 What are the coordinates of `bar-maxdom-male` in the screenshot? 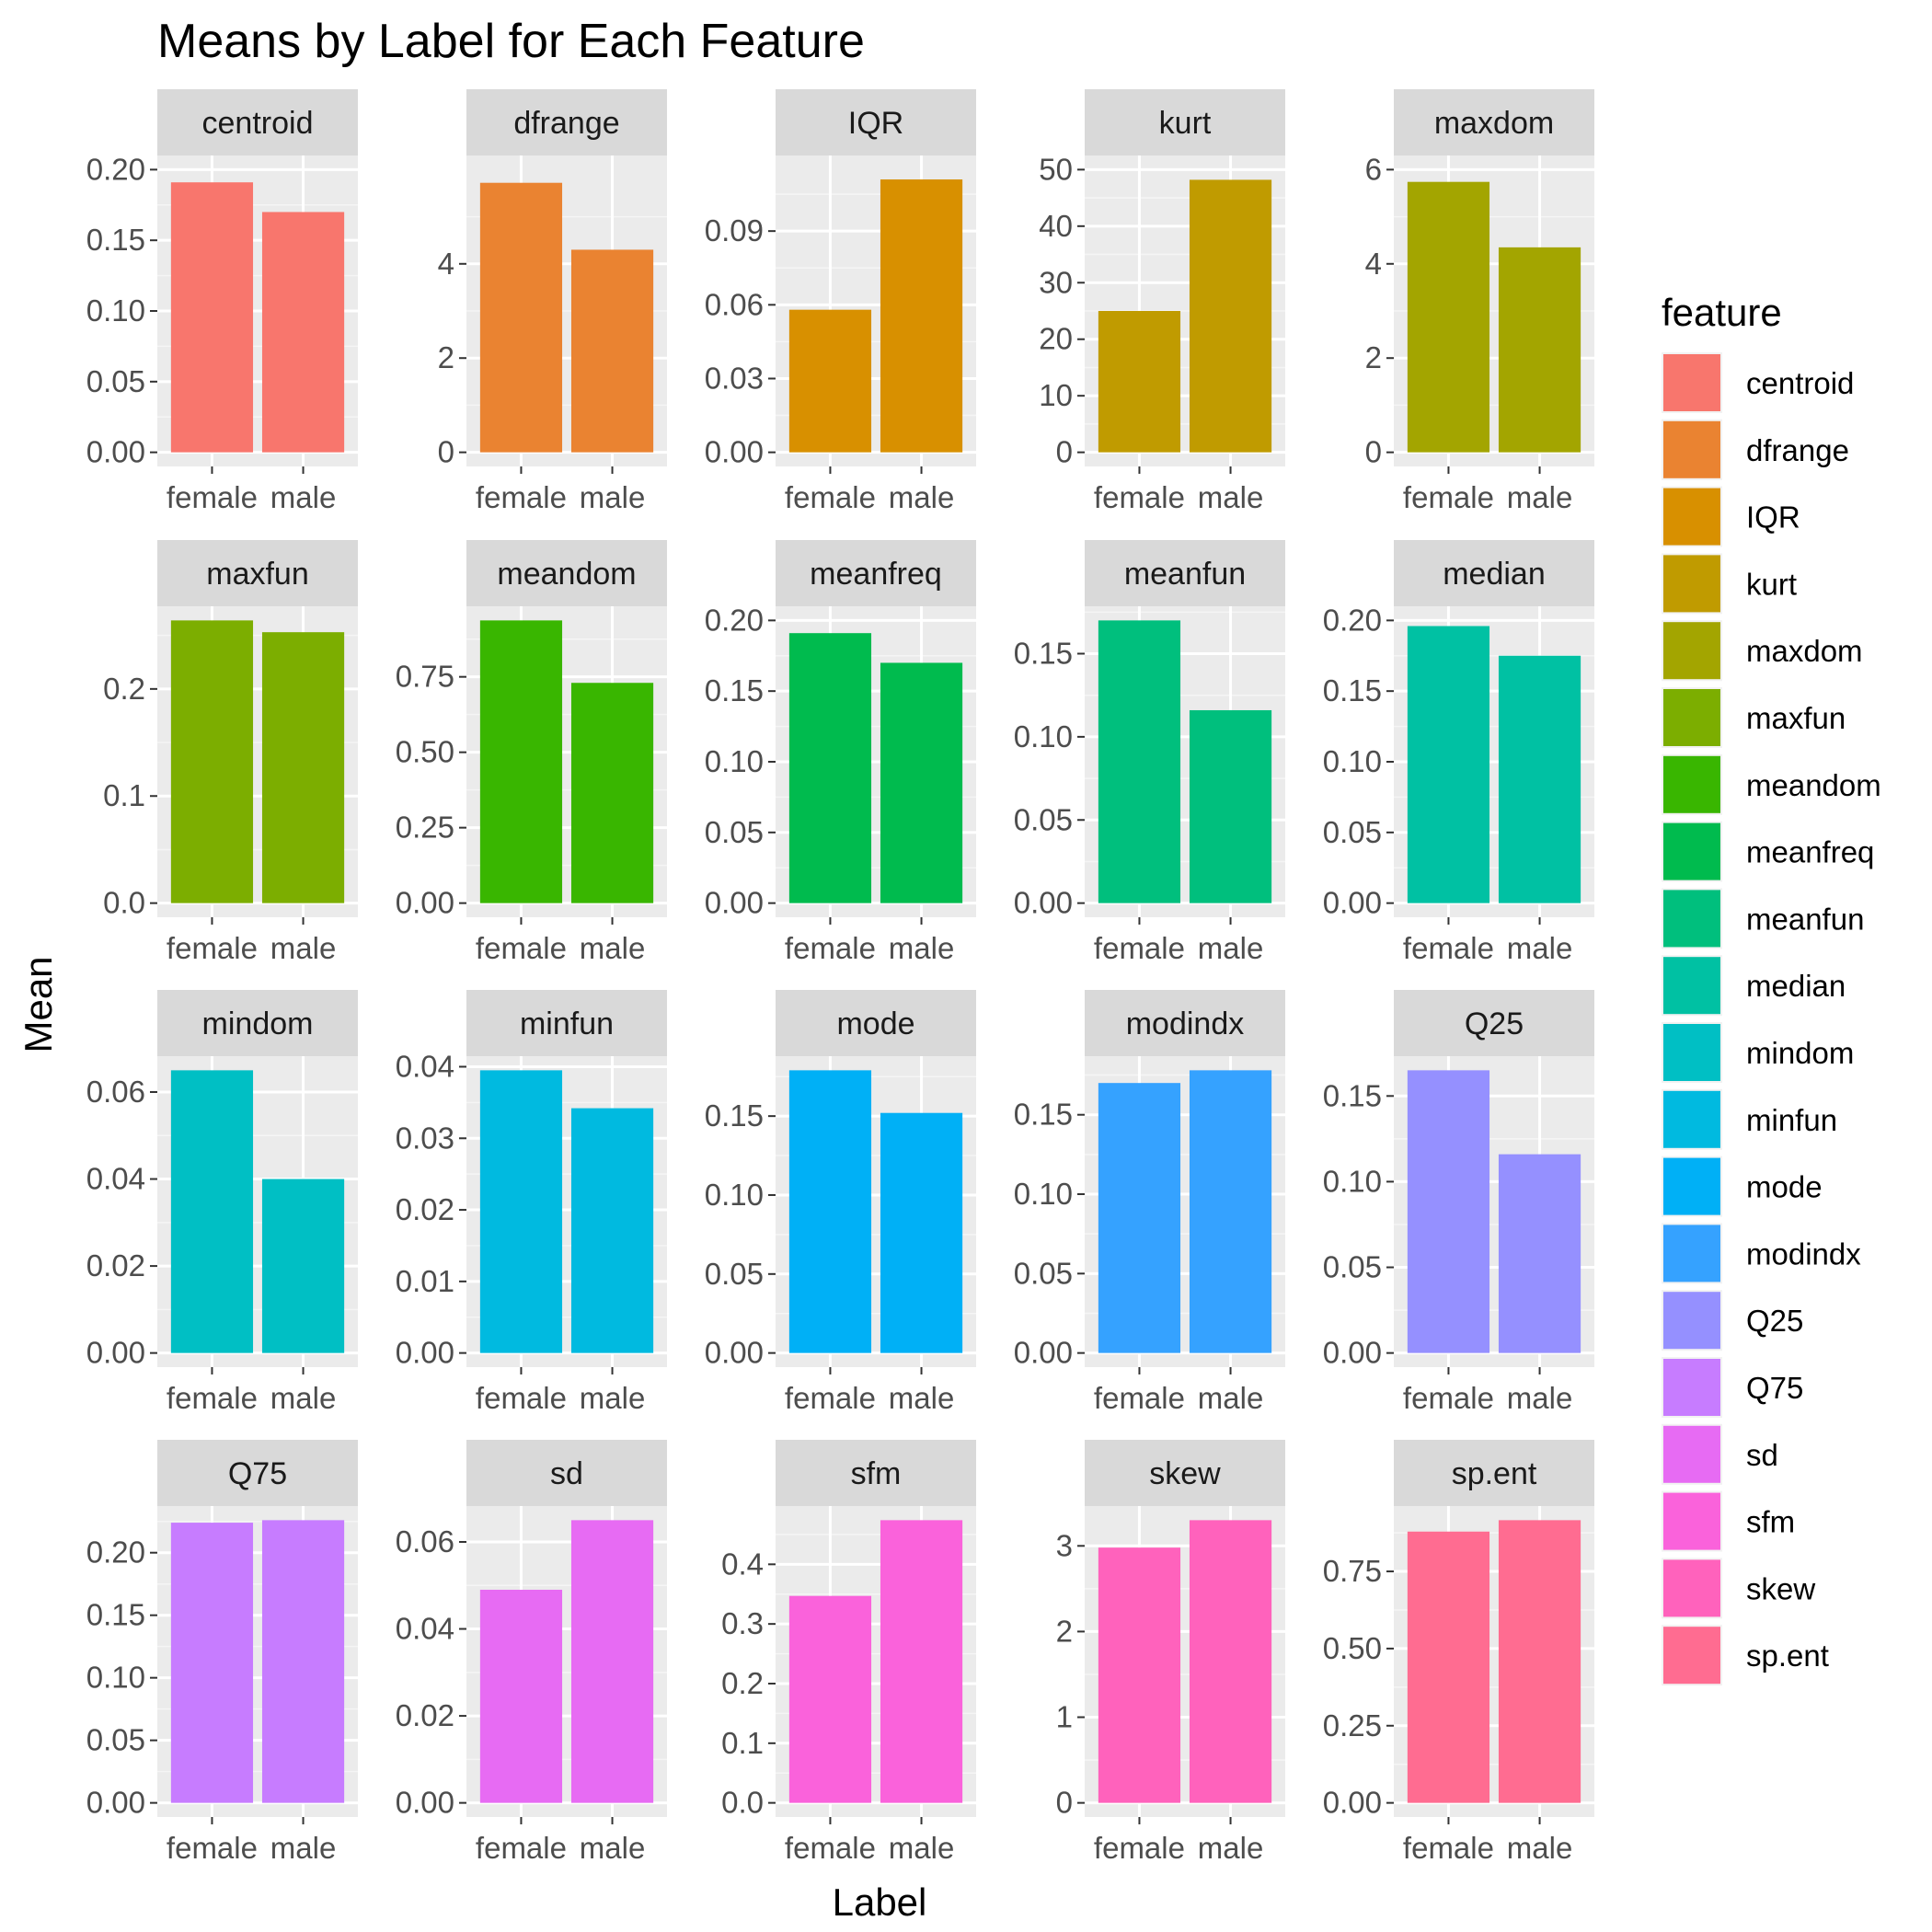 It's located at (1539, 350).